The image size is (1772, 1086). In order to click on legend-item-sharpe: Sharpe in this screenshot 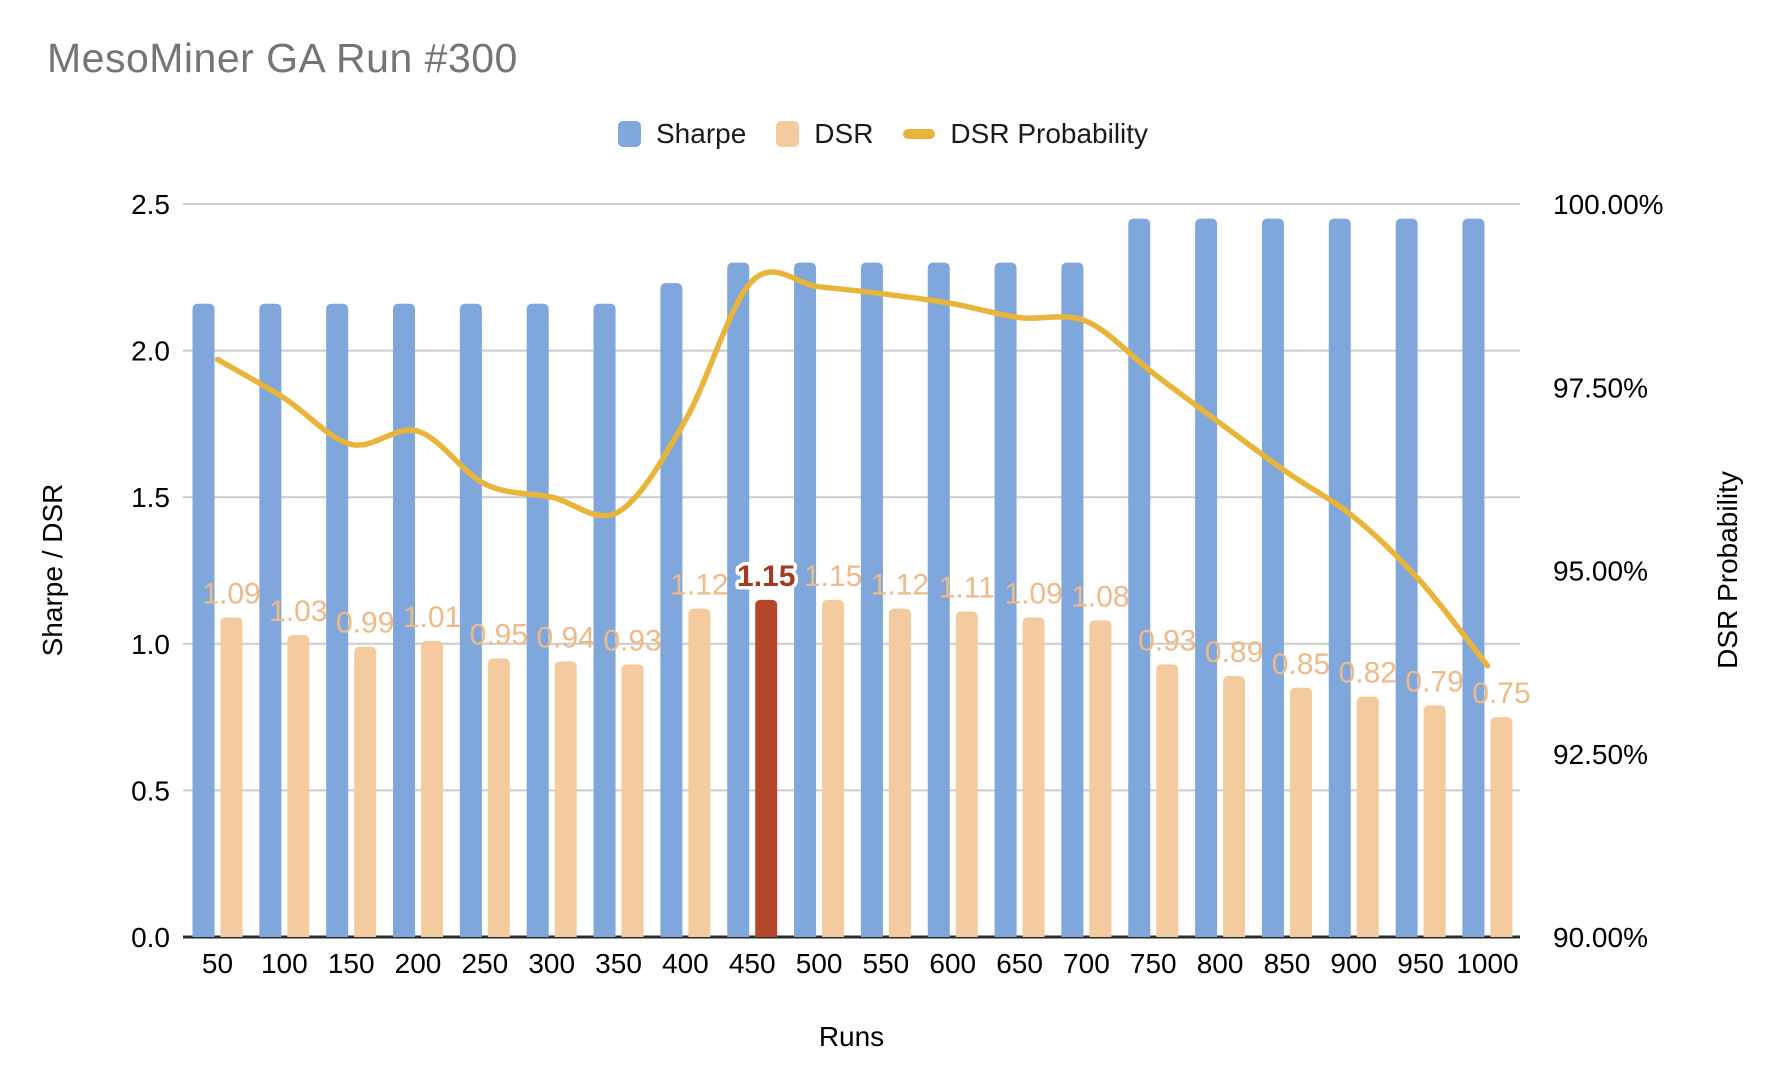, I will do `click(682, 134)`.